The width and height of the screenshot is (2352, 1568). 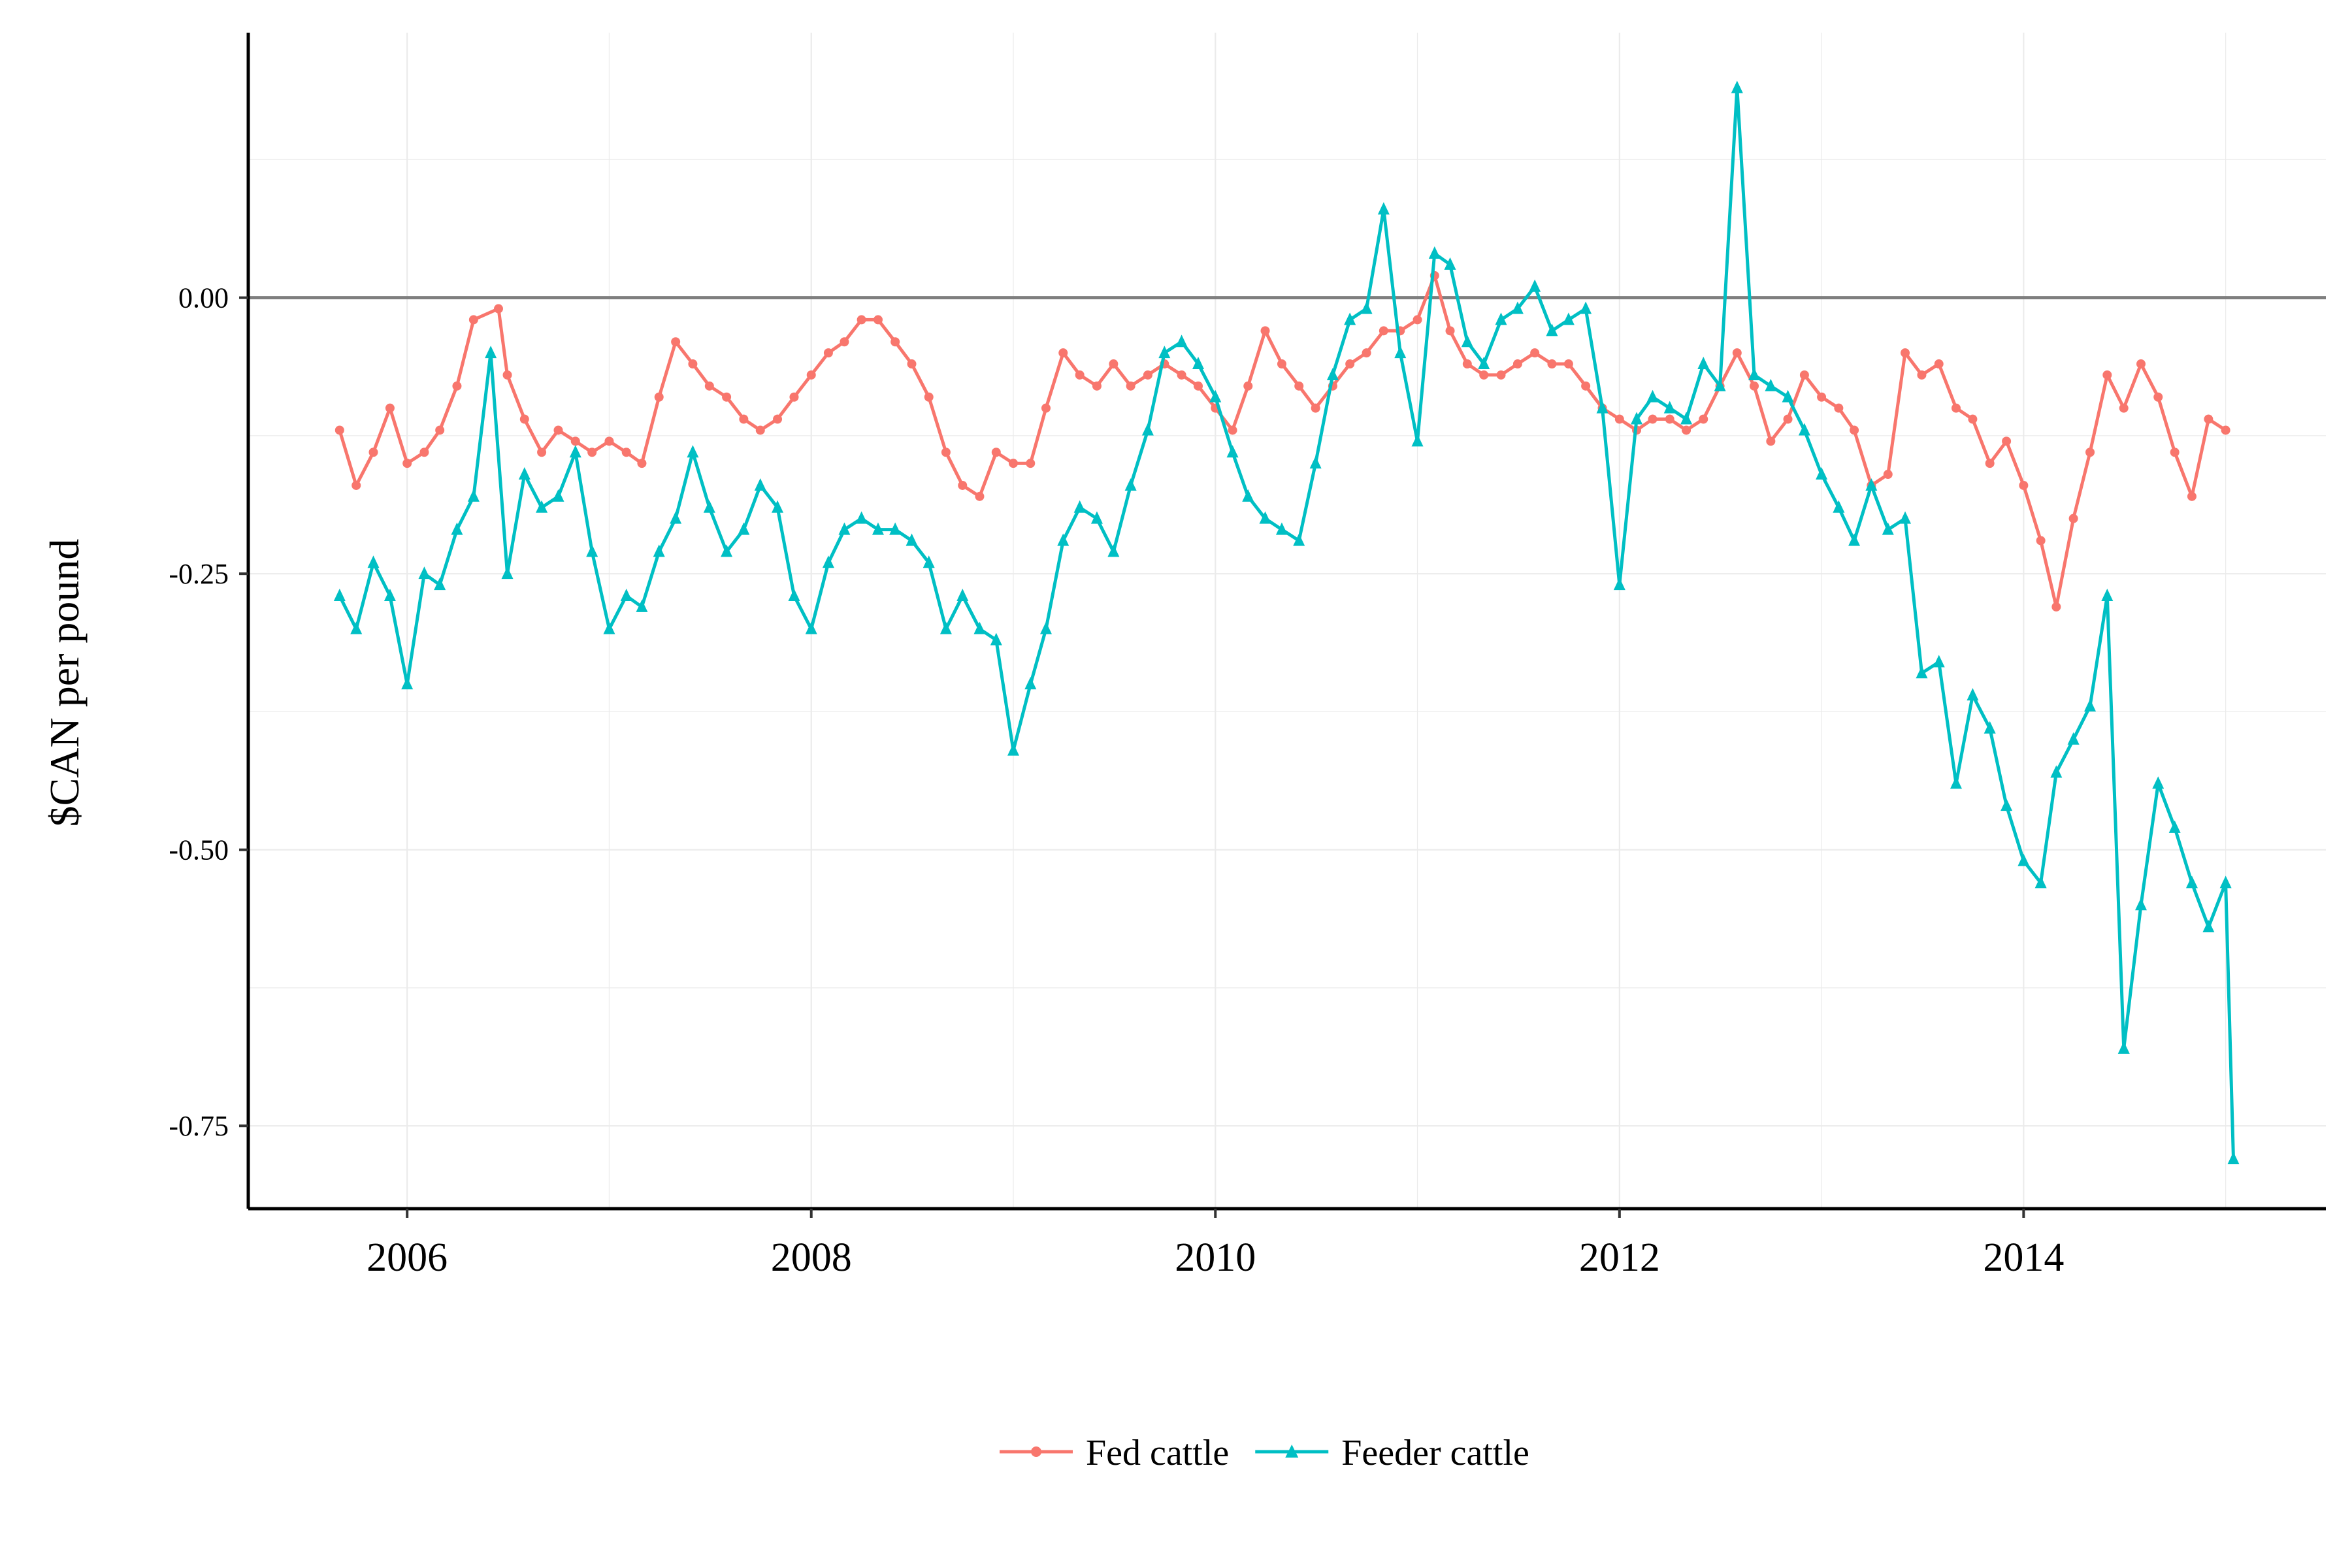 What do you see at coordinates (2023, 1257) in the screenshot?
I see `x-tick-label: 2014` at bounding box center [2023, 1257].